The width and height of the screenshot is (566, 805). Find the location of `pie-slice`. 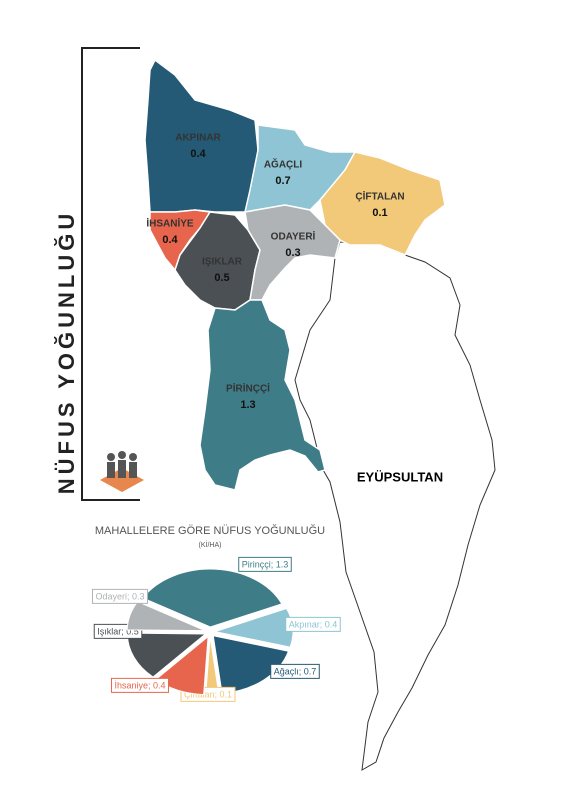

pie-slice is located at coordinates (212, 598).